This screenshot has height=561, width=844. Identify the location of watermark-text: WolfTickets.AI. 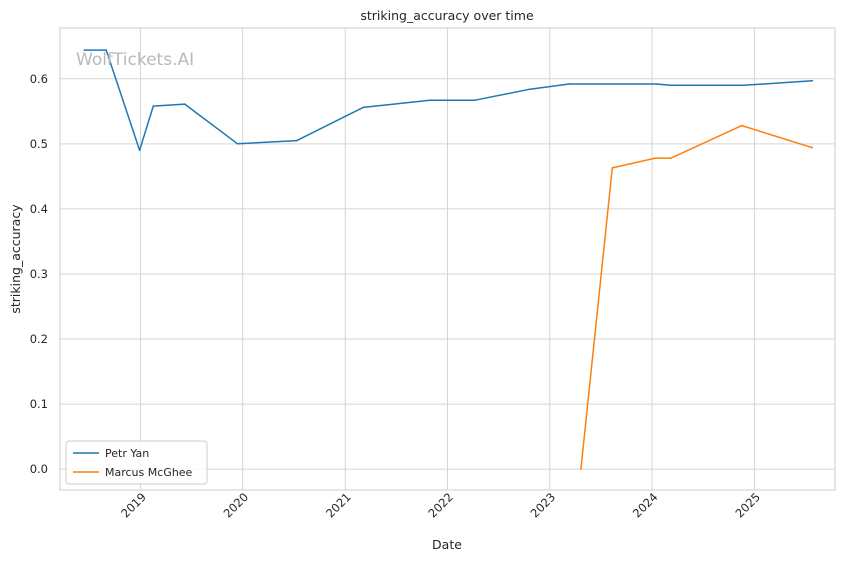
(135, 60).